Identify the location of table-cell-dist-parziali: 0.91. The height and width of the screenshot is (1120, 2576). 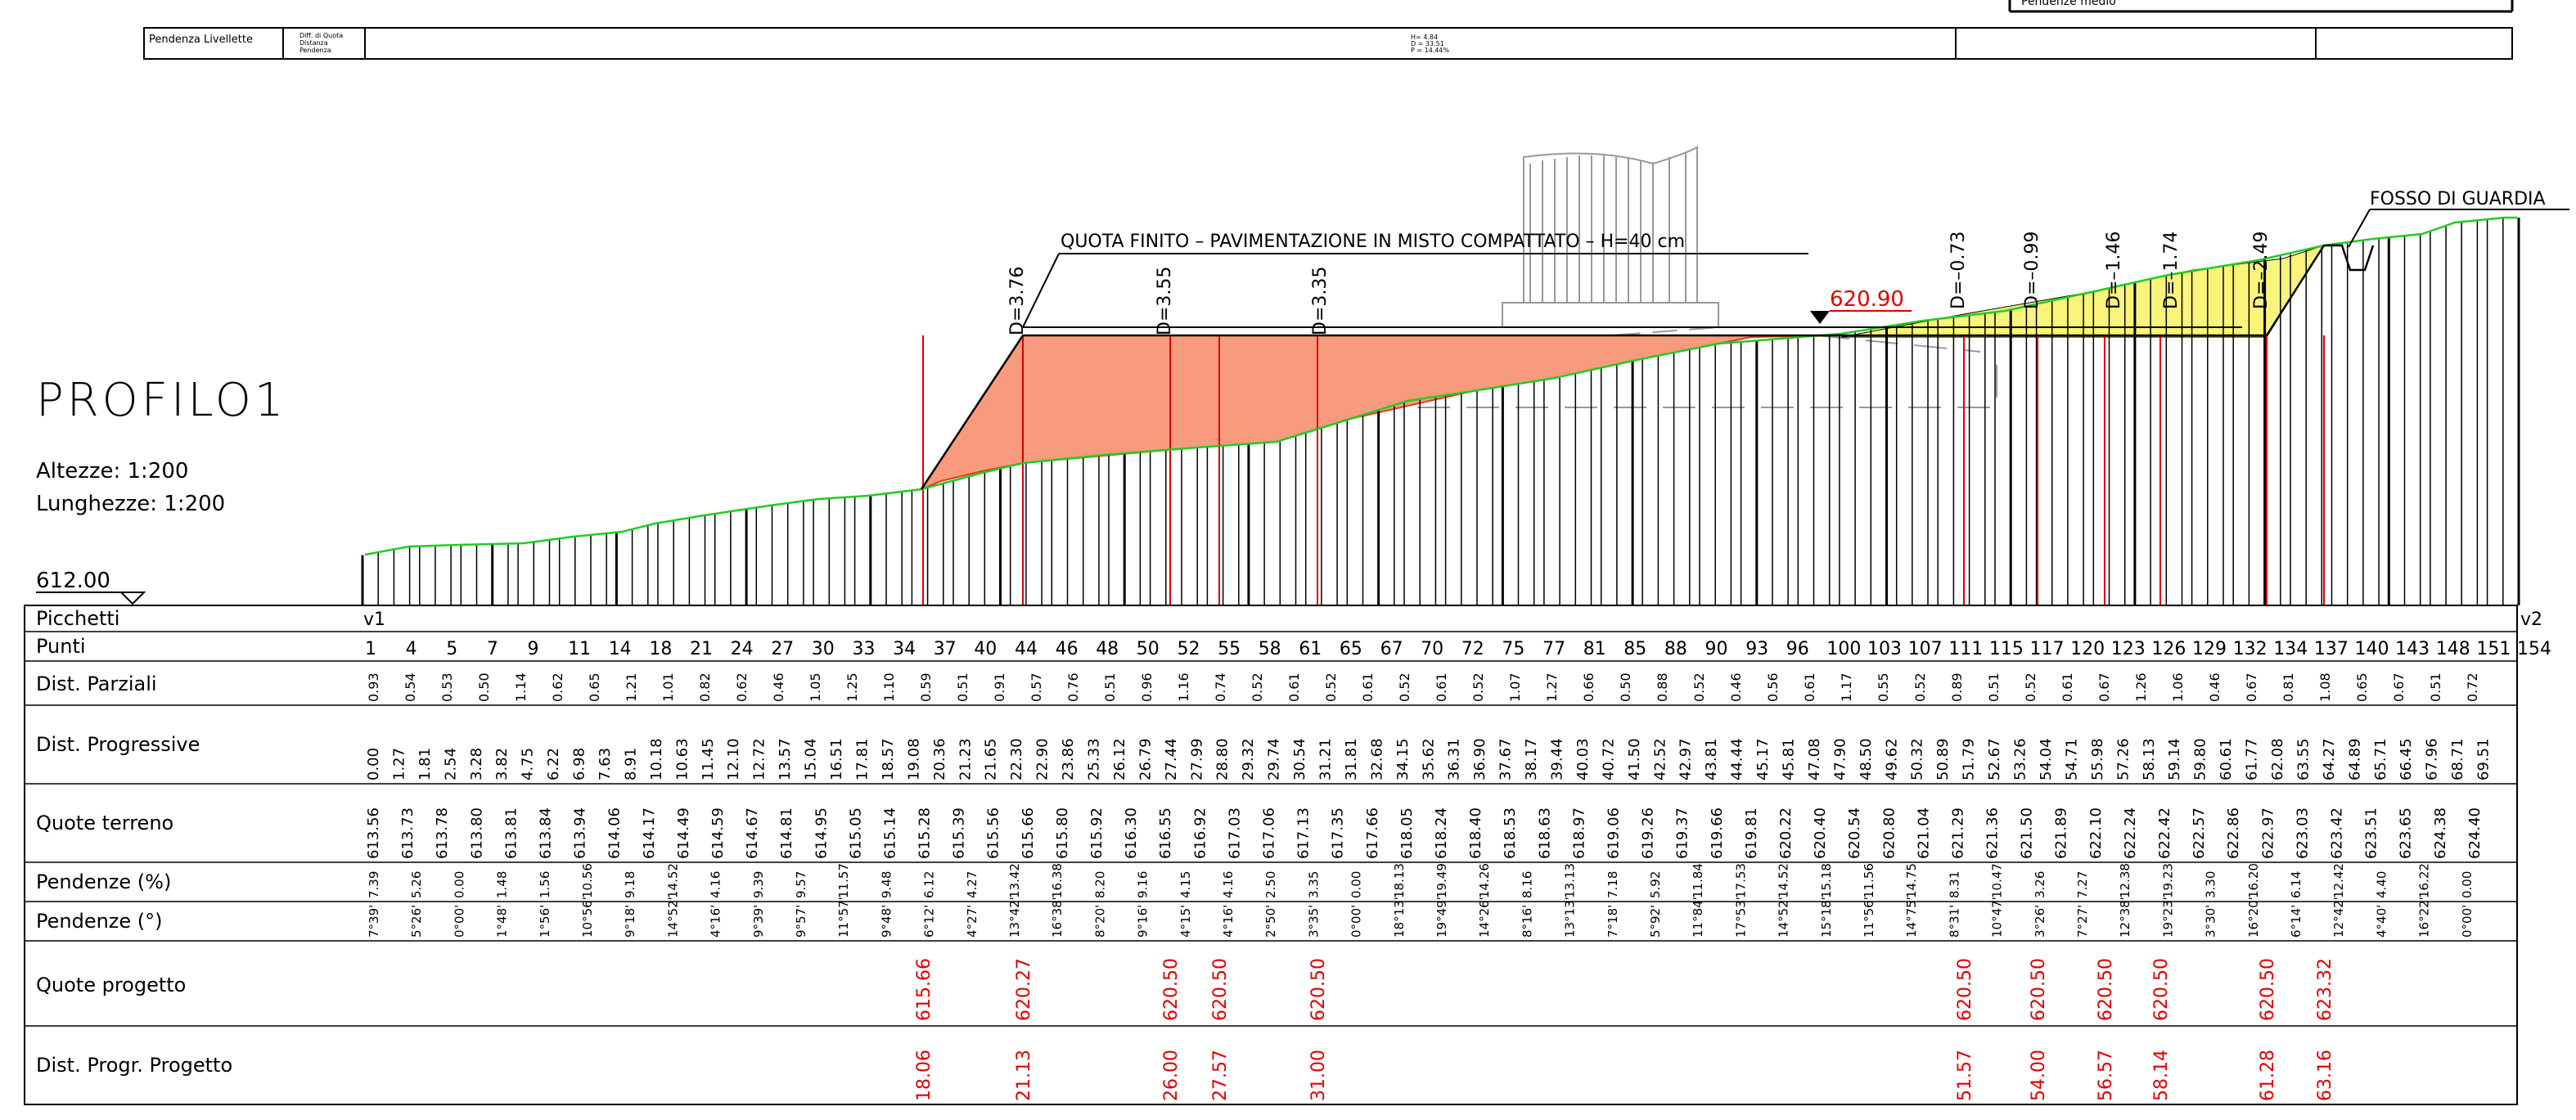
(1000, 687).